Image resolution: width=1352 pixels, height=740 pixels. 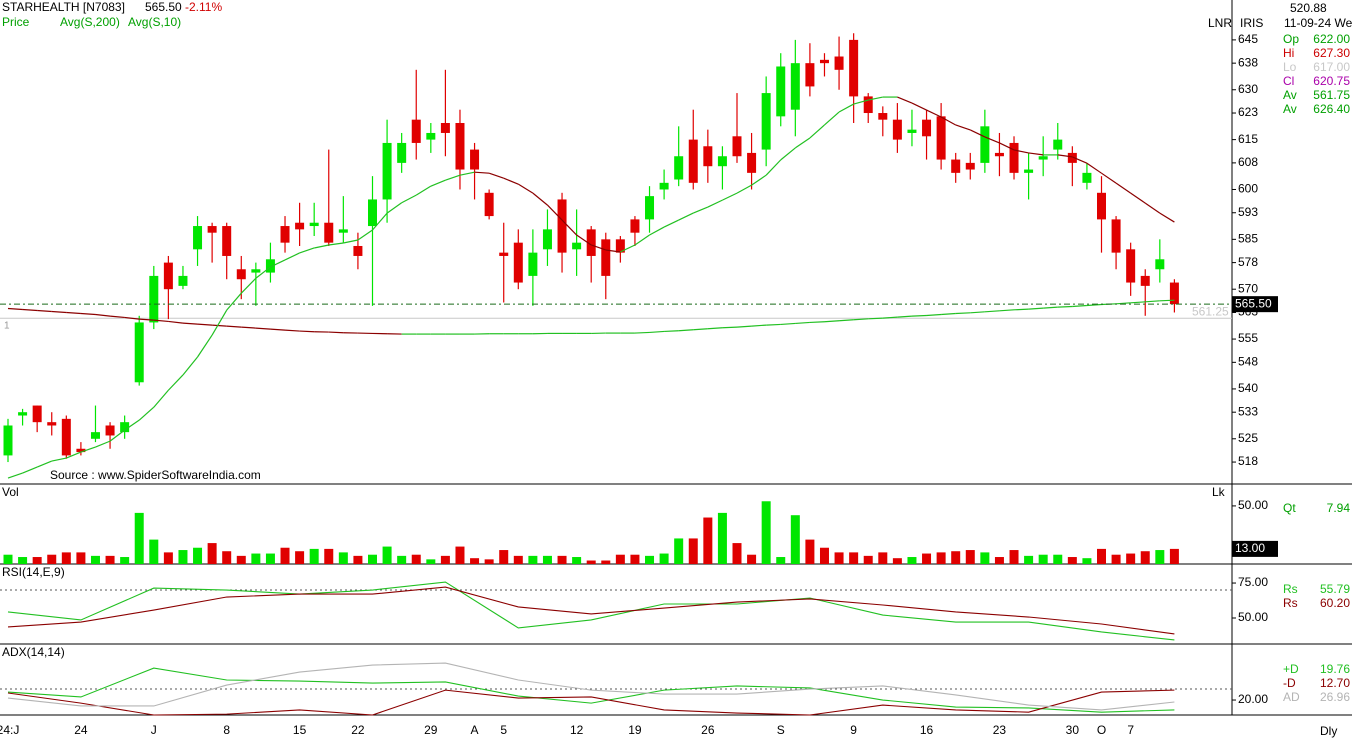 What do you see at coordinates (475, 730) in the screenshot?
I see `x-tick-label: A` at bounding box center [475, 730].